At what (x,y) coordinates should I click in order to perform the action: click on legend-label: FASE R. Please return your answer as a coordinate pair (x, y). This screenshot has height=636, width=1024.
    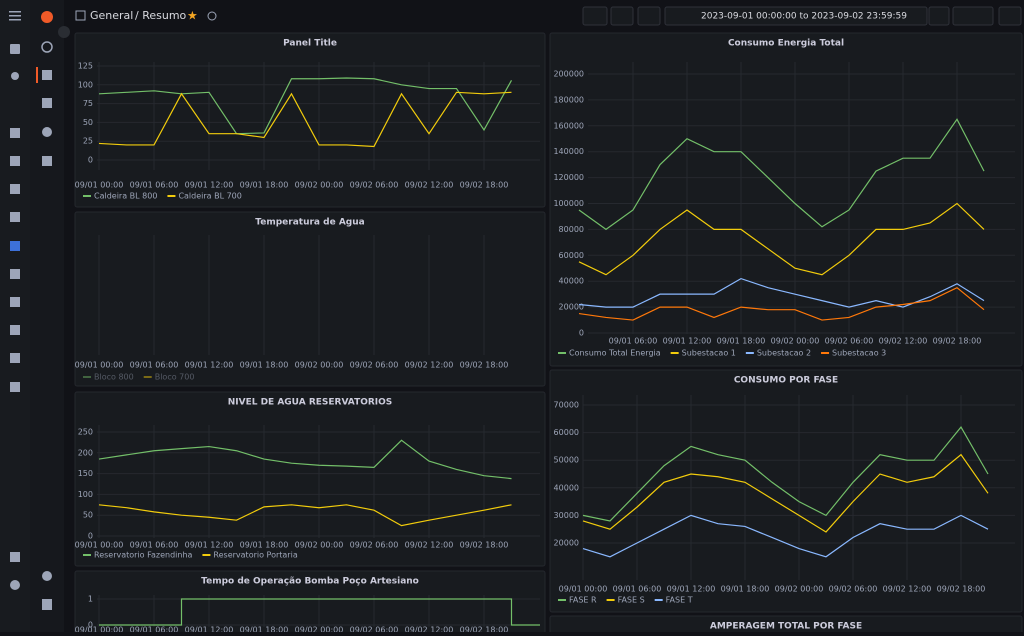
    Looking at the image, I should click on (583, 600).